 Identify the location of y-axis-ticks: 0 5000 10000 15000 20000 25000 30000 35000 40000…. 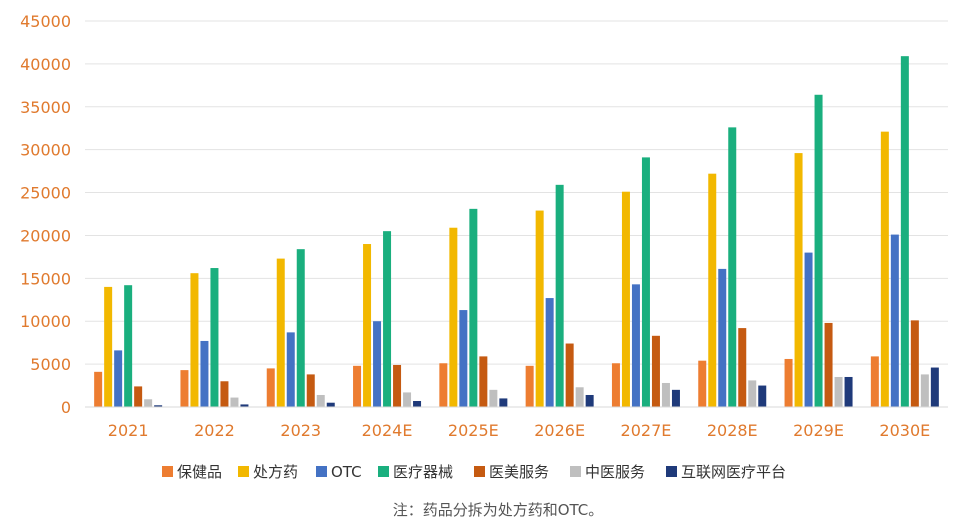
(45, 214).